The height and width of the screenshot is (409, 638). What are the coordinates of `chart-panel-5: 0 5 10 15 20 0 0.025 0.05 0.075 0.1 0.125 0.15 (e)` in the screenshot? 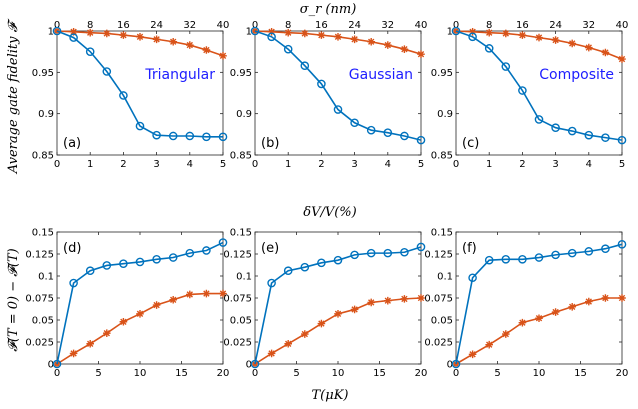 It's located at (325, 304).